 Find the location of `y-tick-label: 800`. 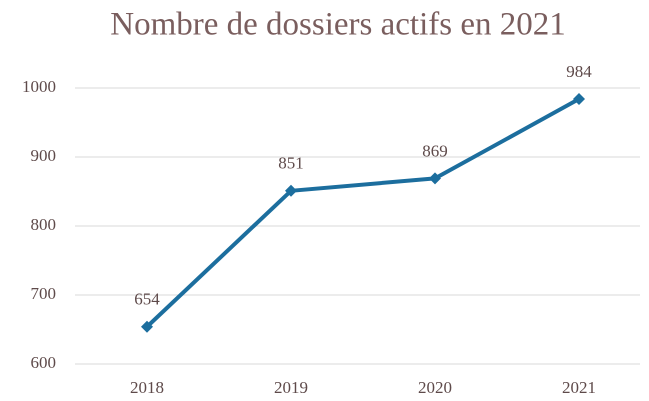

y-tick-label: 800 is located at coordinates (44, 224).